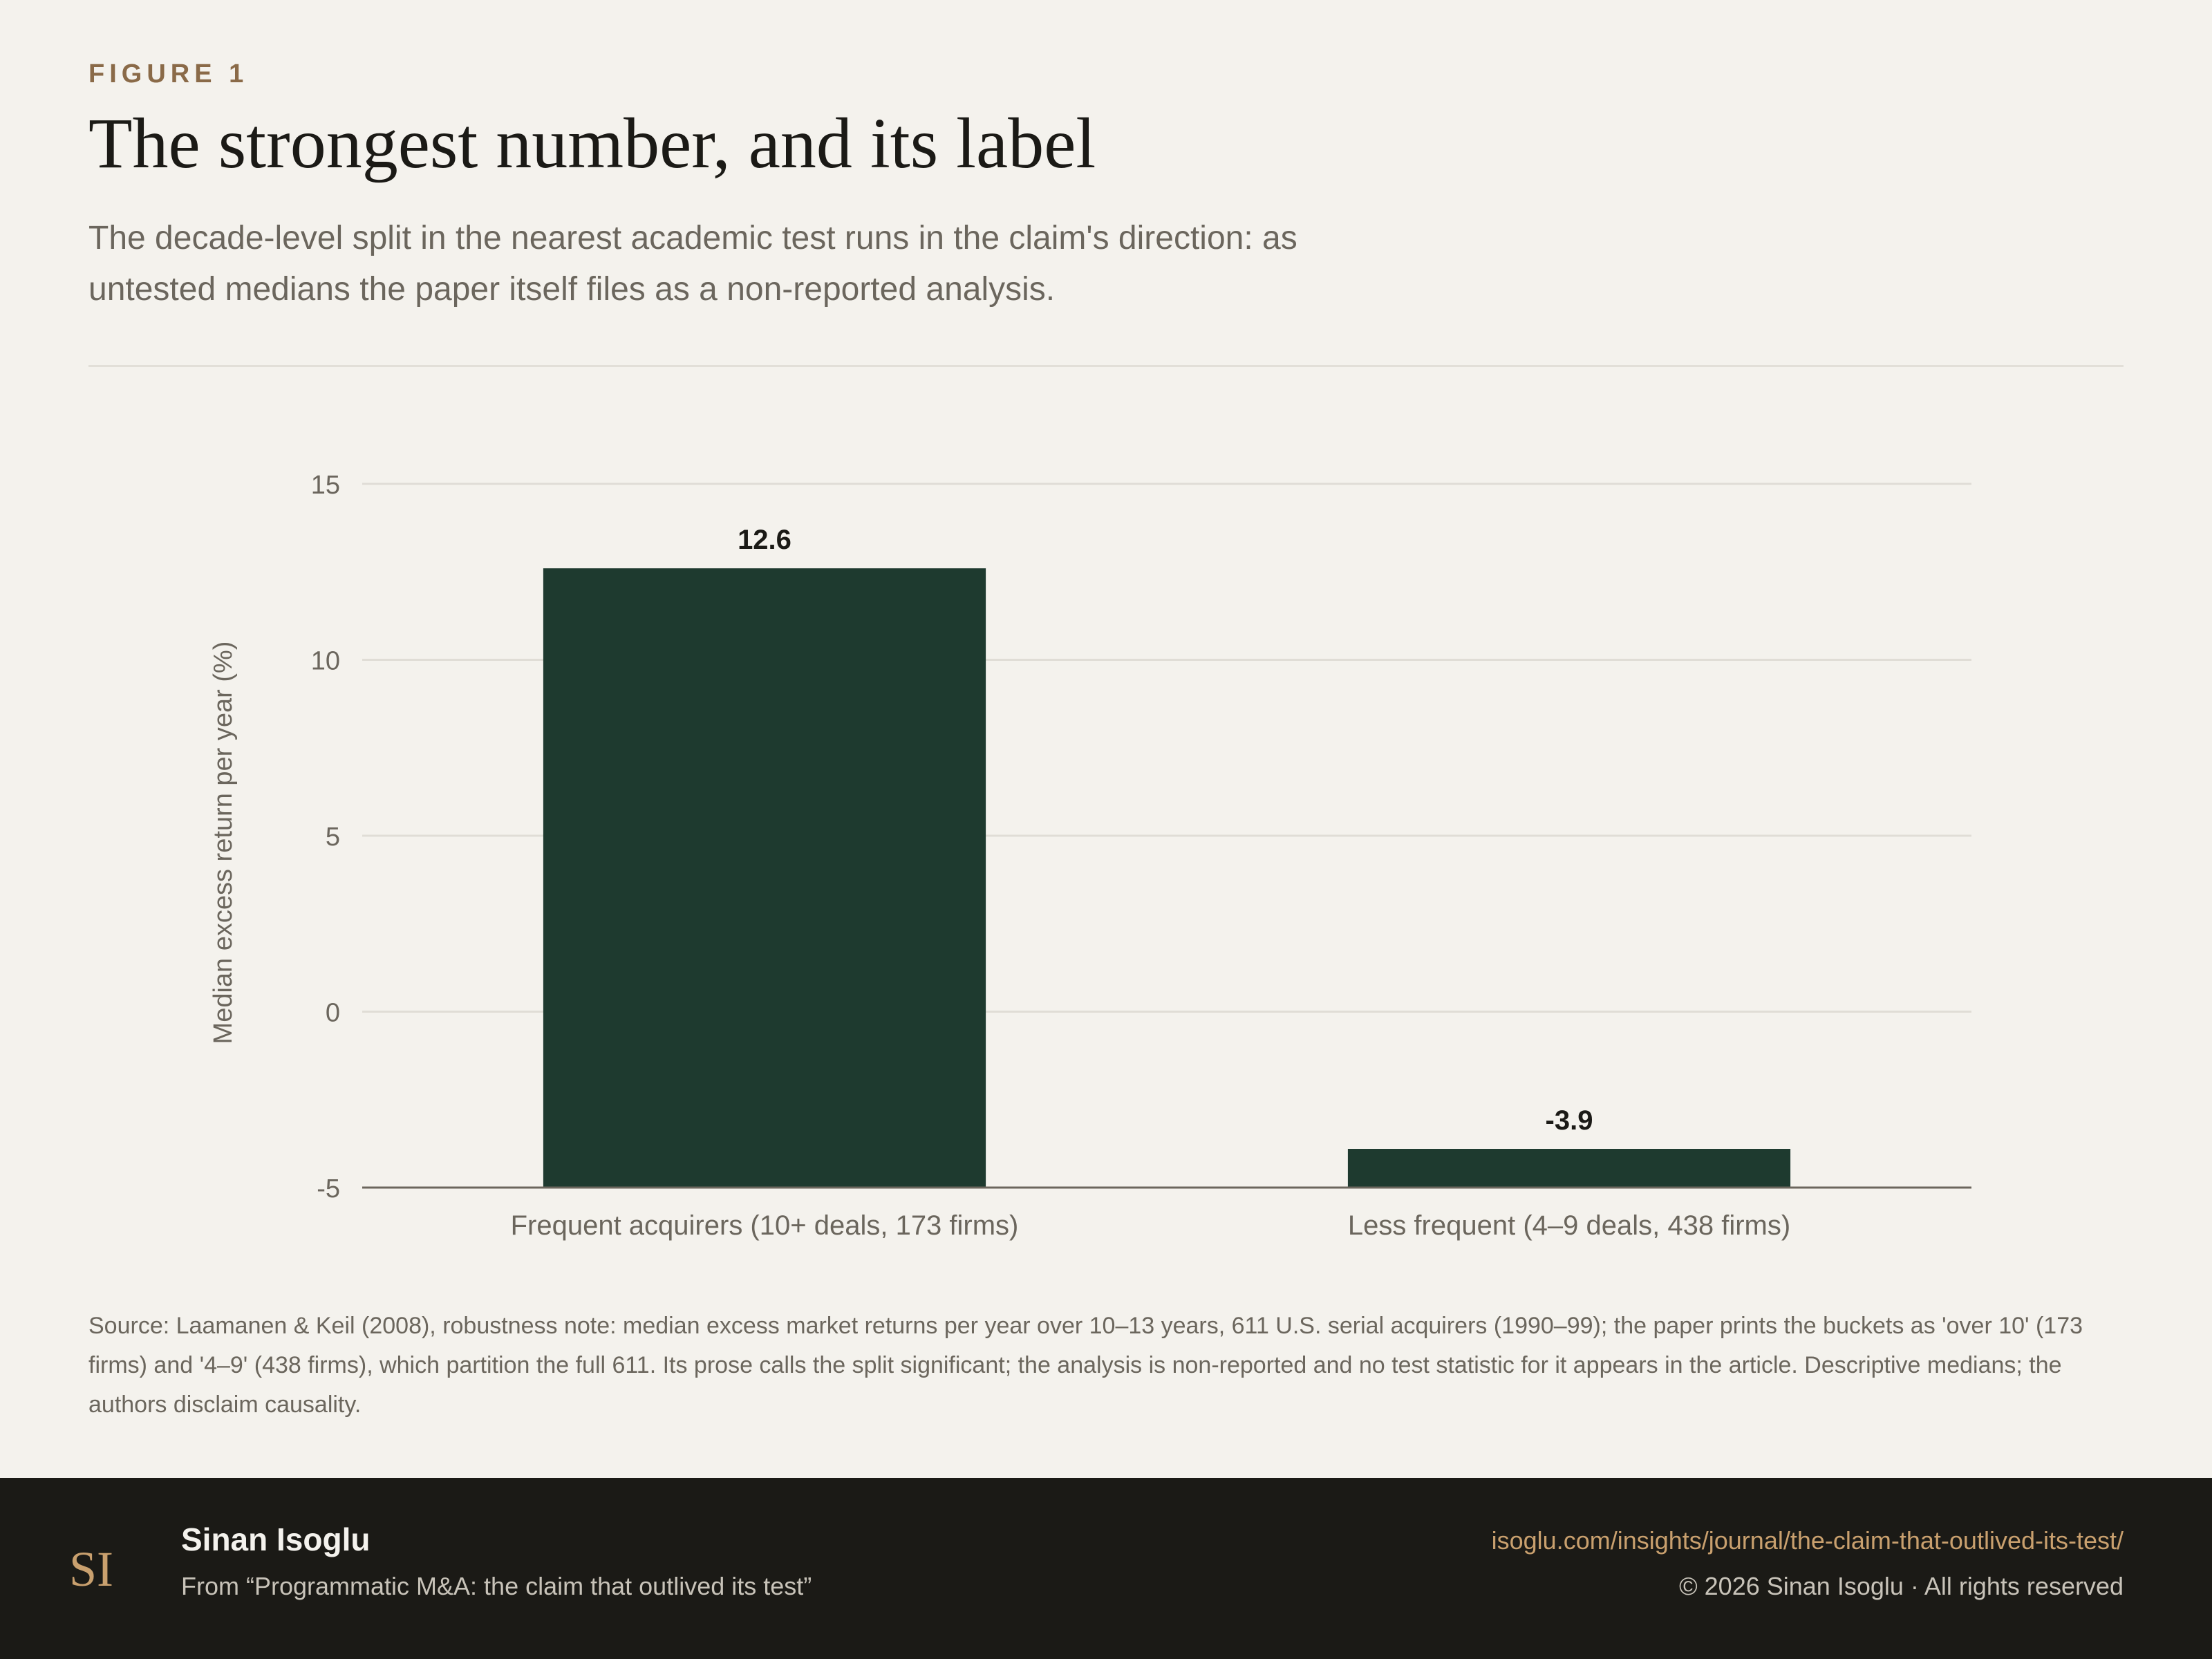 This screenshot has height=1659, width=2212. Describe the element at coordinates (765, 540) in the screenshot. I see `data-label-0: 12.6` at that location.